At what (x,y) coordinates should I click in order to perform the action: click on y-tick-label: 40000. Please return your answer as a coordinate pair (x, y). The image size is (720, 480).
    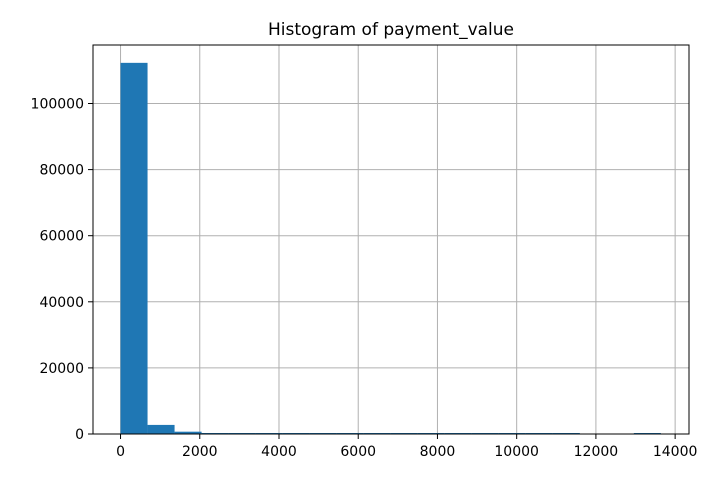
    Looking at the image, I should click on (61, 303).